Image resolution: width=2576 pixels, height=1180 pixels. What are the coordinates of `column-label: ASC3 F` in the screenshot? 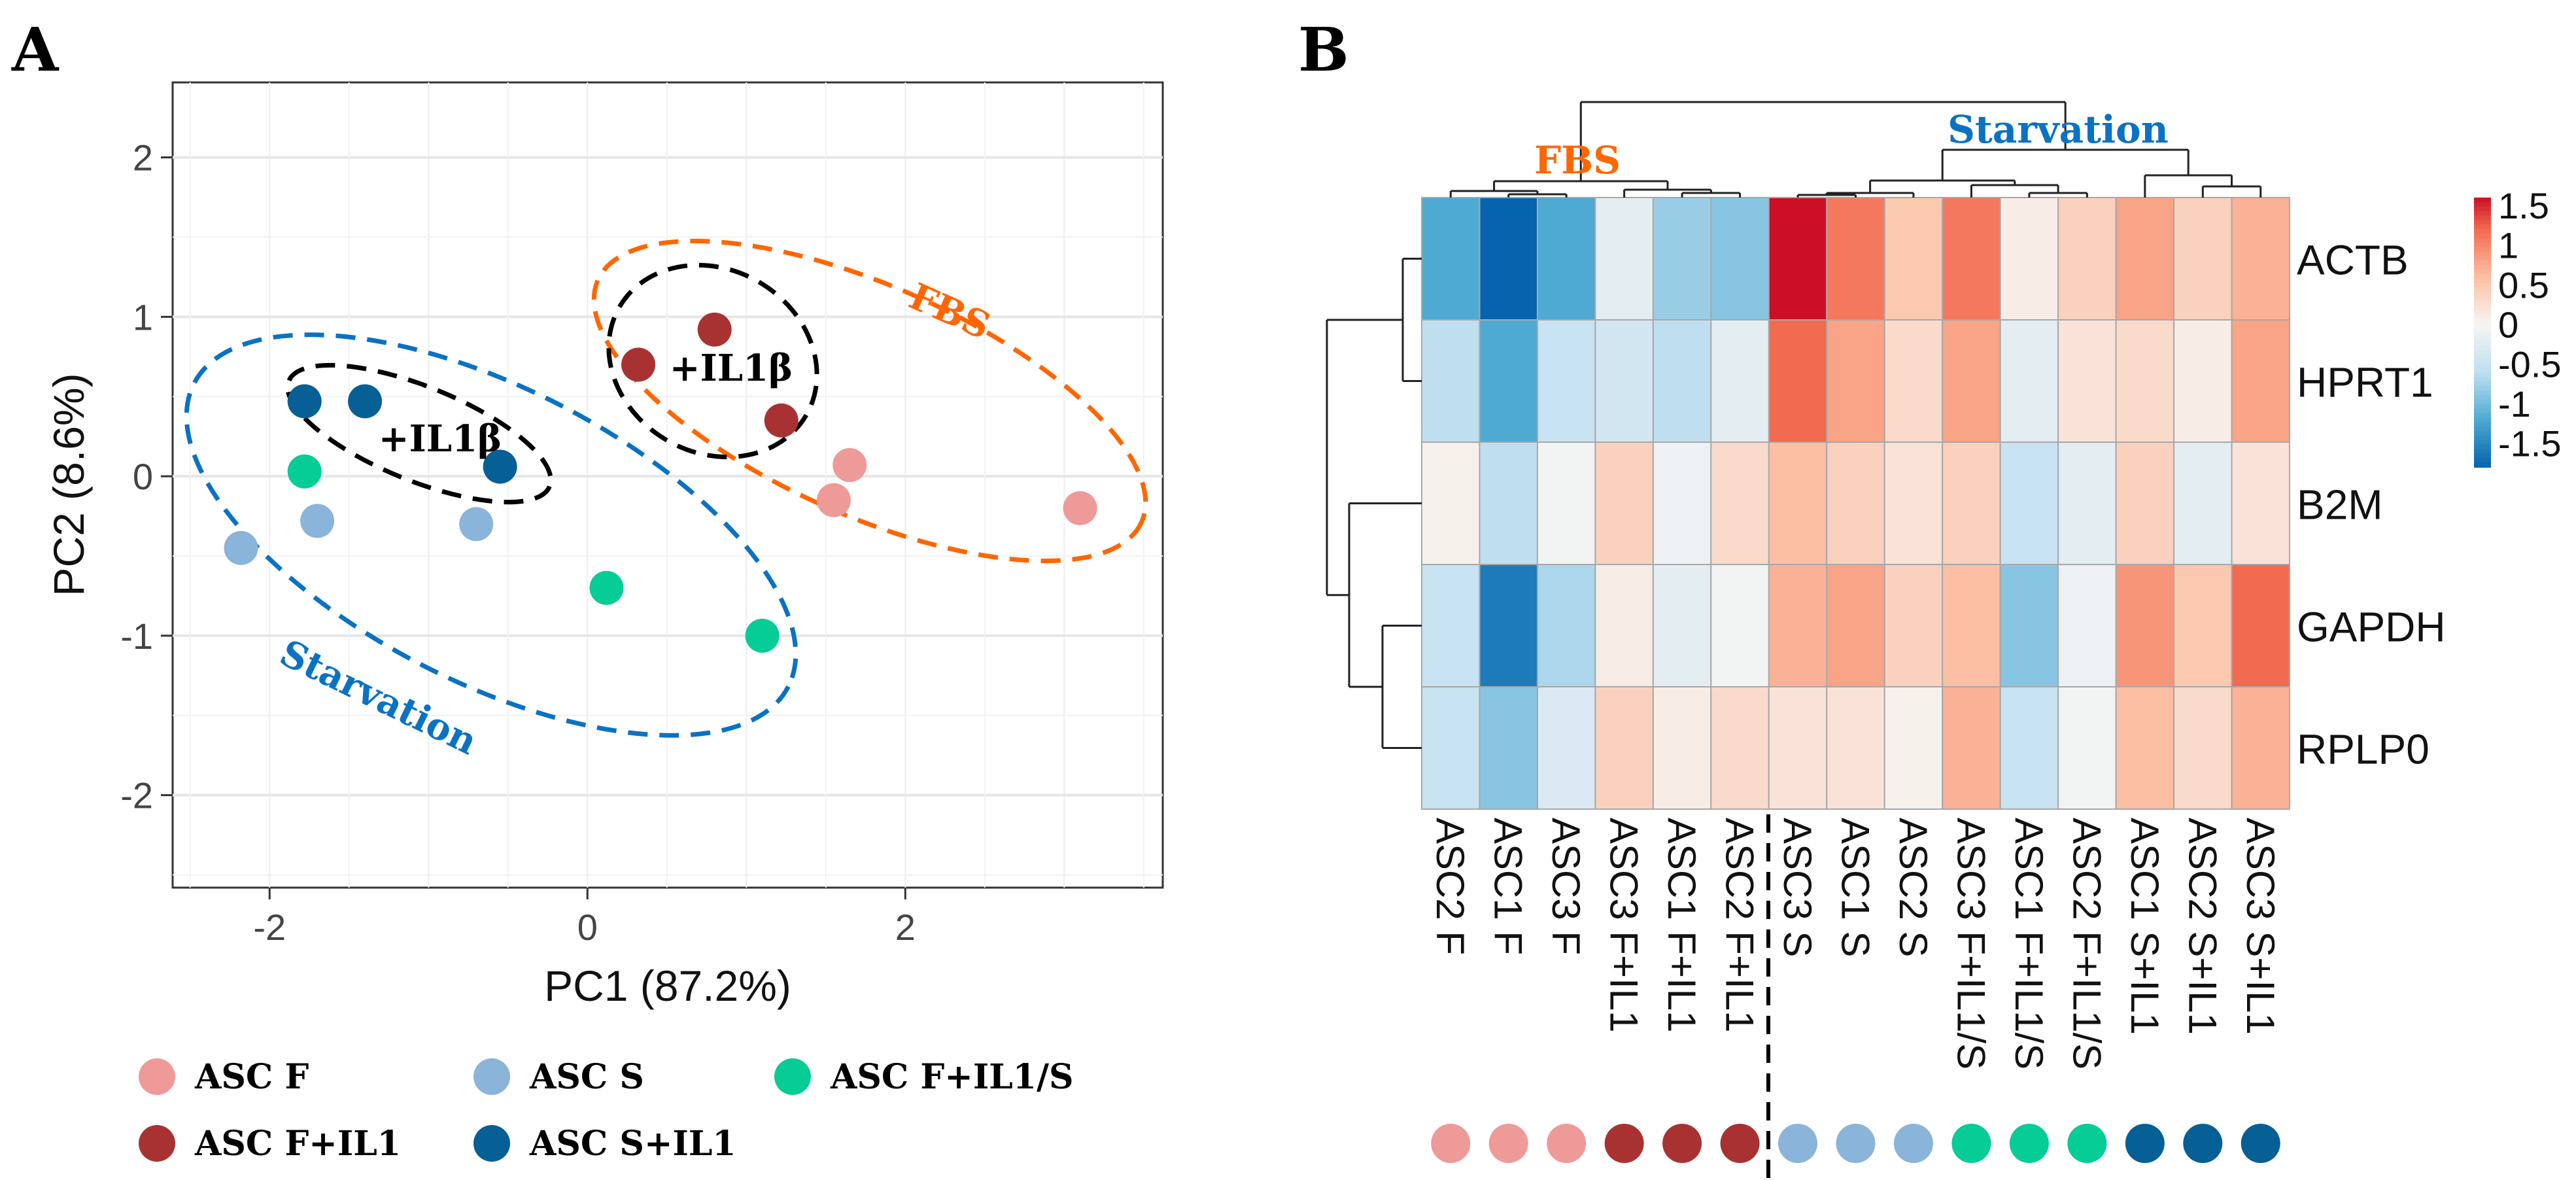 It's located at (1566, 887).